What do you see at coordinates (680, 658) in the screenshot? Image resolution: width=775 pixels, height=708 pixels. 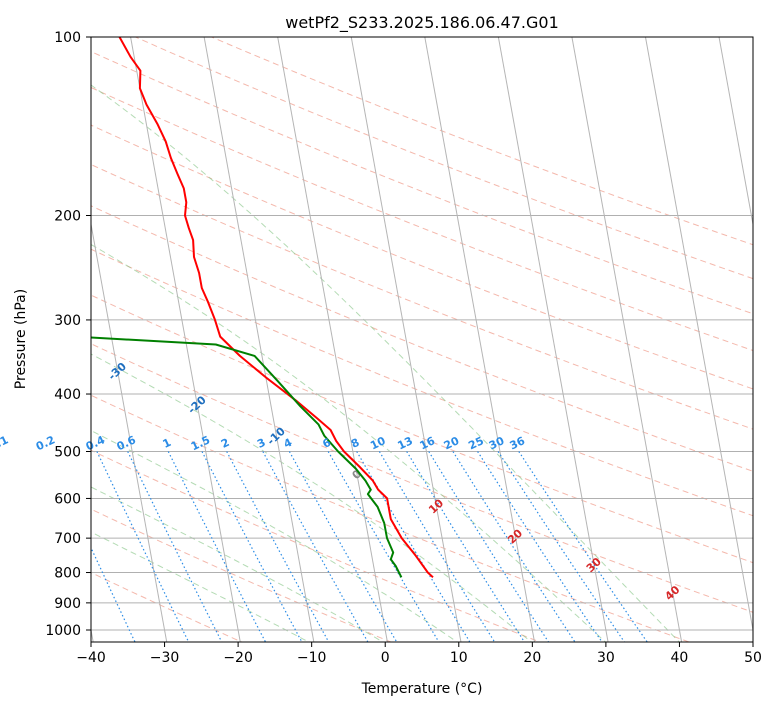 I see `x-tick-label: 40` at bounding box center [680, 658].